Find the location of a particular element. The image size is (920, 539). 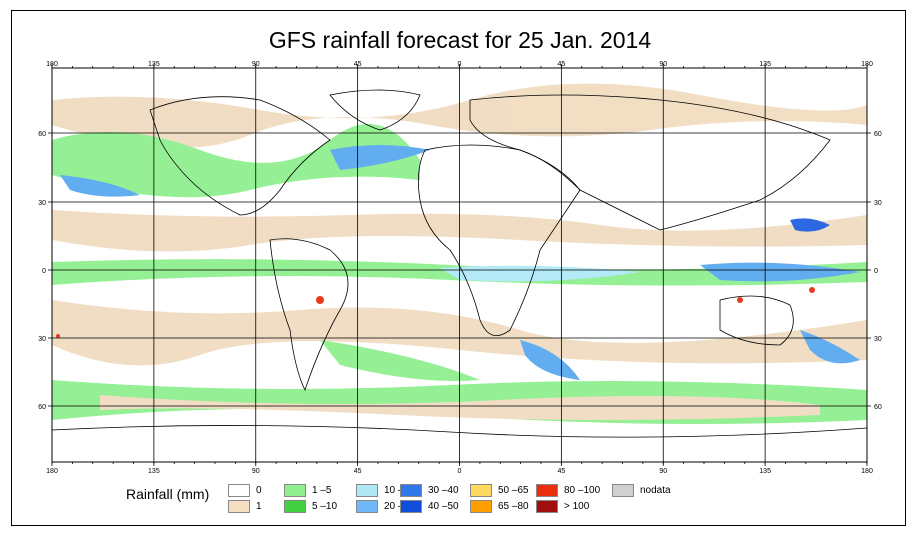

legend-label: 5 –10 is located at coordinates (325, 506).